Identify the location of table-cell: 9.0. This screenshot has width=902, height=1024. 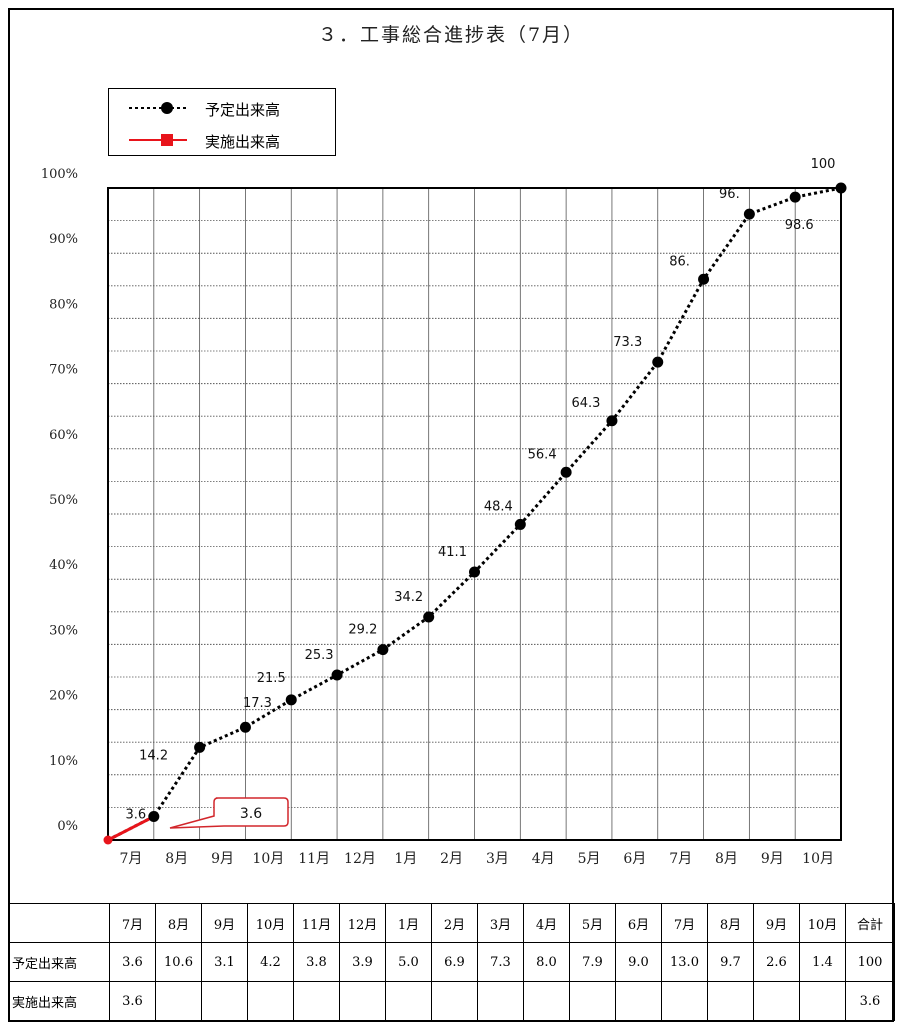
(638, 962).